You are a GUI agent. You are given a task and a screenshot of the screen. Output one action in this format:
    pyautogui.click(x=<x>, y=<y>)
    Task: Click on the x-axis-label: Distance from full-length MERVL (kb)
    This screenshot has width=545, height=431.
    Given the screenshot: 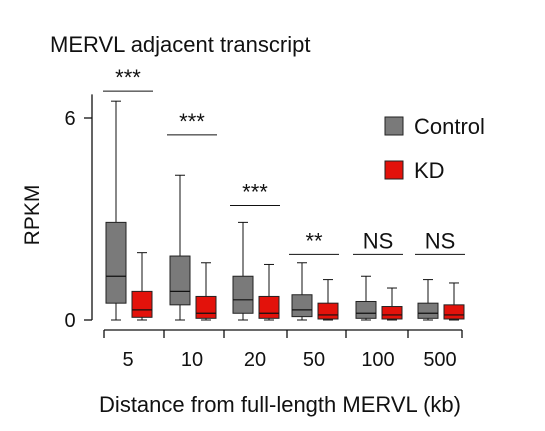 What is the action you would take?
    pyautogui.click(x=280, y=404)
    